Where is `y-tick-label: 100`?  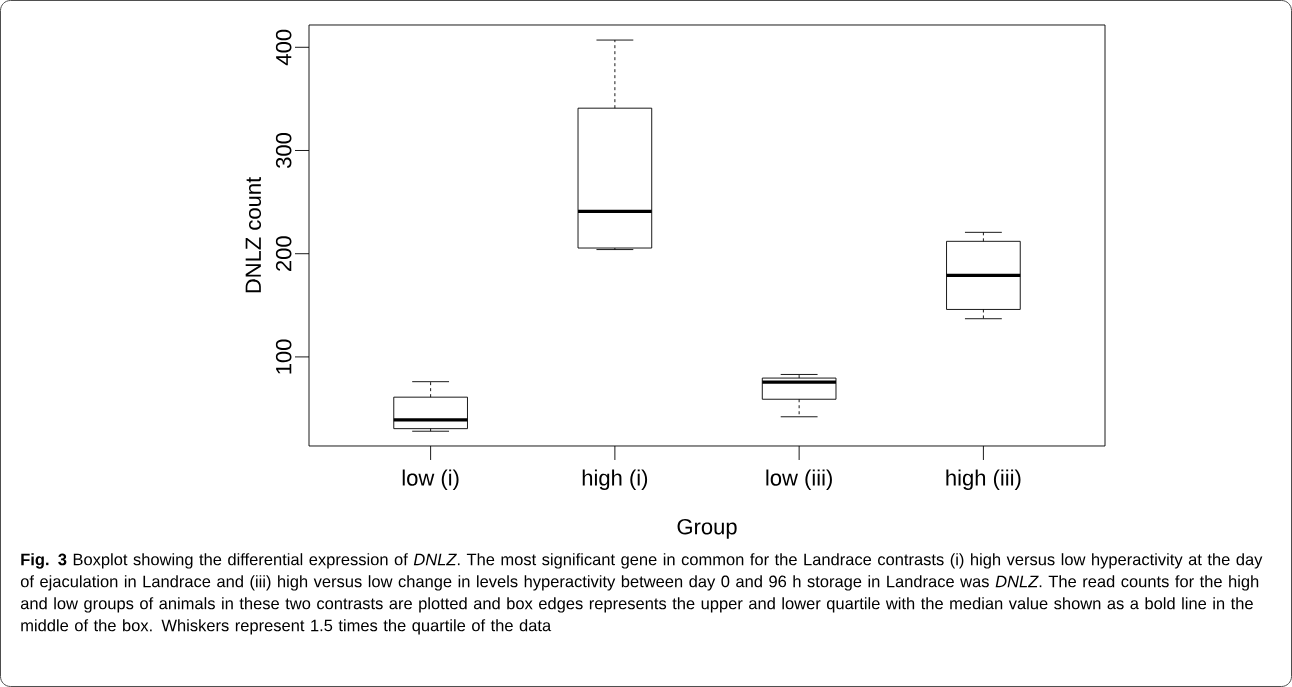 y-tick-label: 100 is located at coordinates (283, 356).